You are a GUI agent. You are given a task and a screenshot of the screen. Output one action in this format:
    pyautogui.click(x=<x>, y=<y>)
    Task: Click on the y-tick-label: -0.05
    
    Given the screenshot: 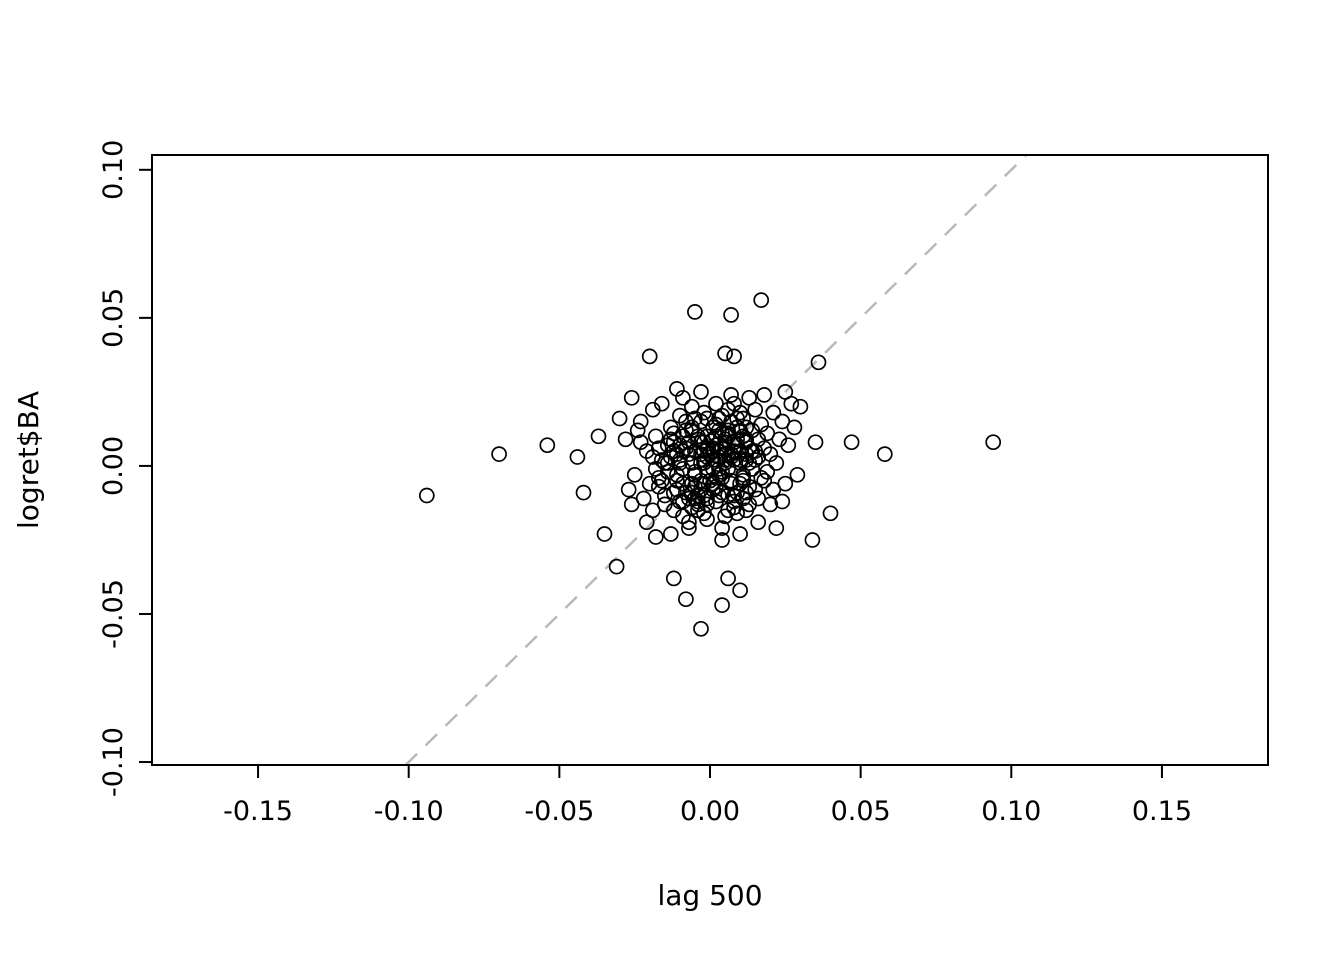 What is the action you would take?
    pyautogui.click(x=113, y=614)
    